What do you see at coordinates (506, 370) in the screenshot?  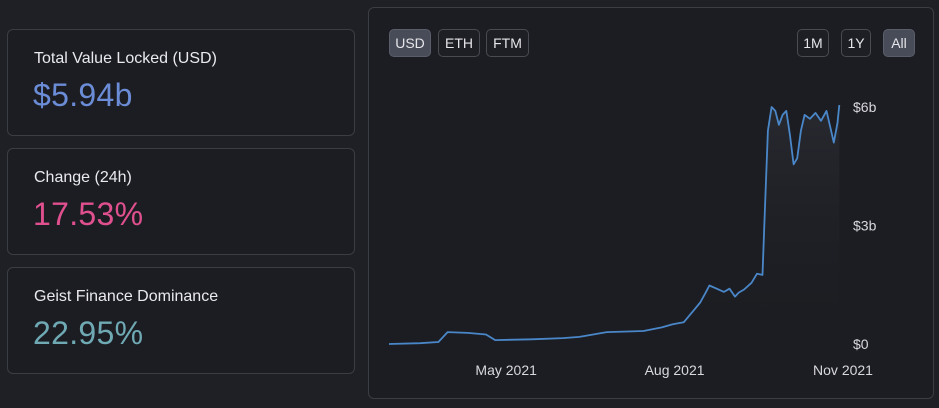 I see `x-tick-label: May 2021` at bounding box center [506, 370].